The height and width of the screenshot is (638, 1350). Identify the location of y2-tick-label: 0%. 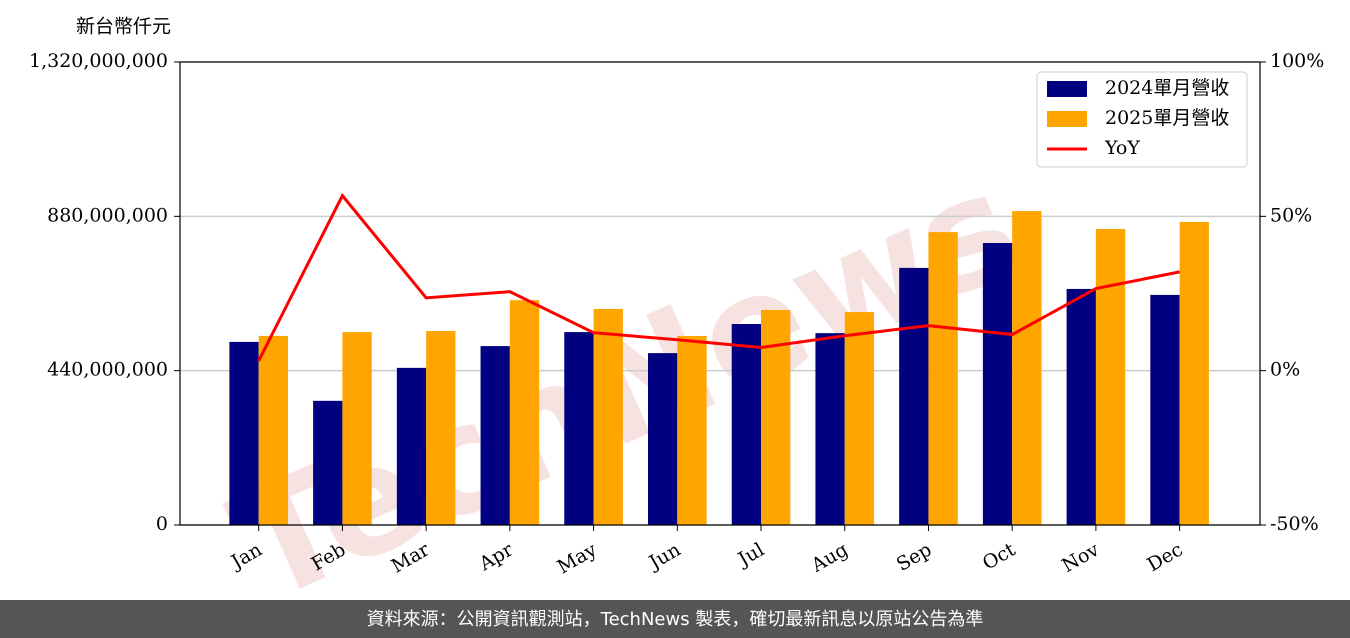
(1285, 370).